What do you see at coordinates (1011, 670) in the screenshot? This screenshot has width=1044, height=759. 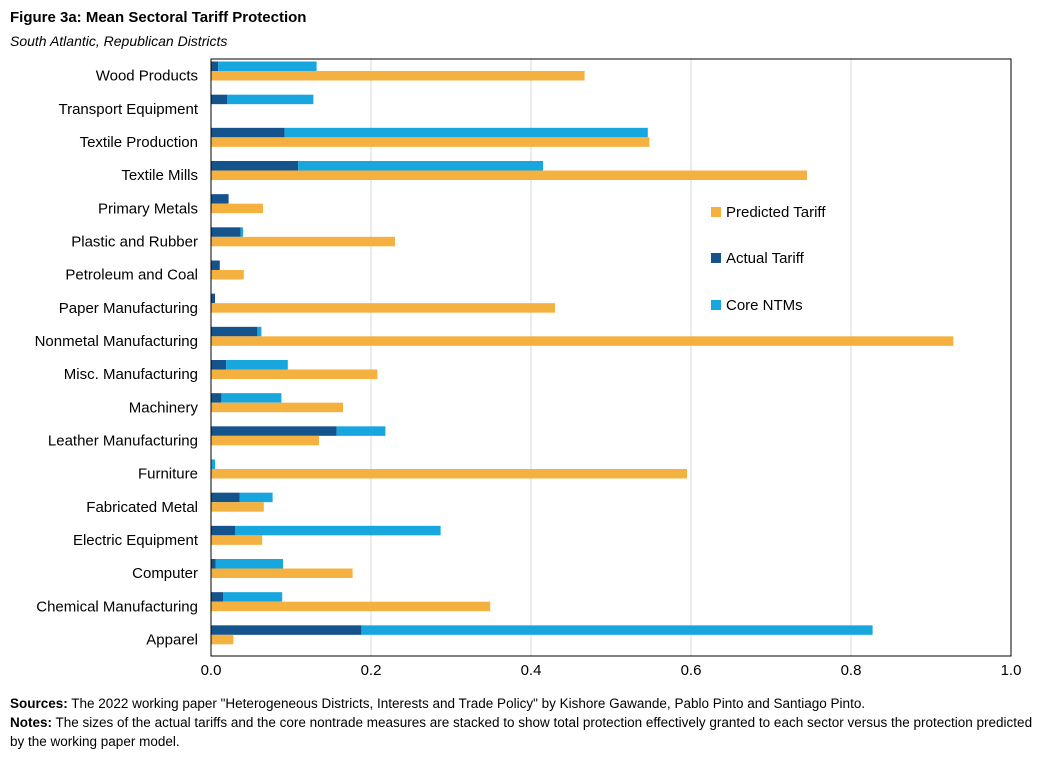 I see `x-tick-label: 1.0` at bounding box center [1011, 670].